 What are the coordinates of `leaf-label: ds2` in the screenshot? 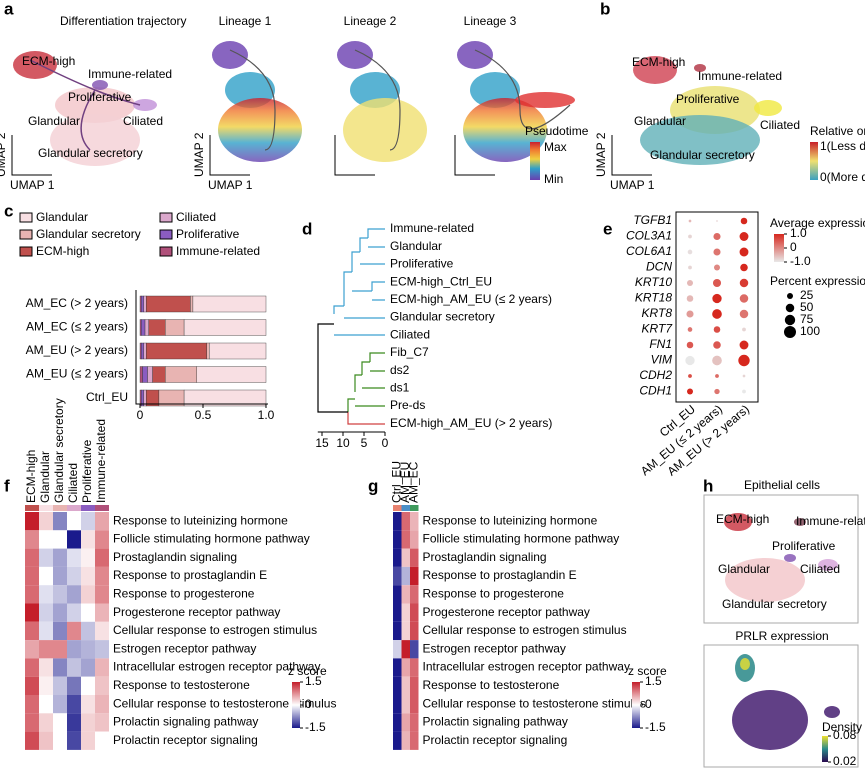 It's located at (400, 370).